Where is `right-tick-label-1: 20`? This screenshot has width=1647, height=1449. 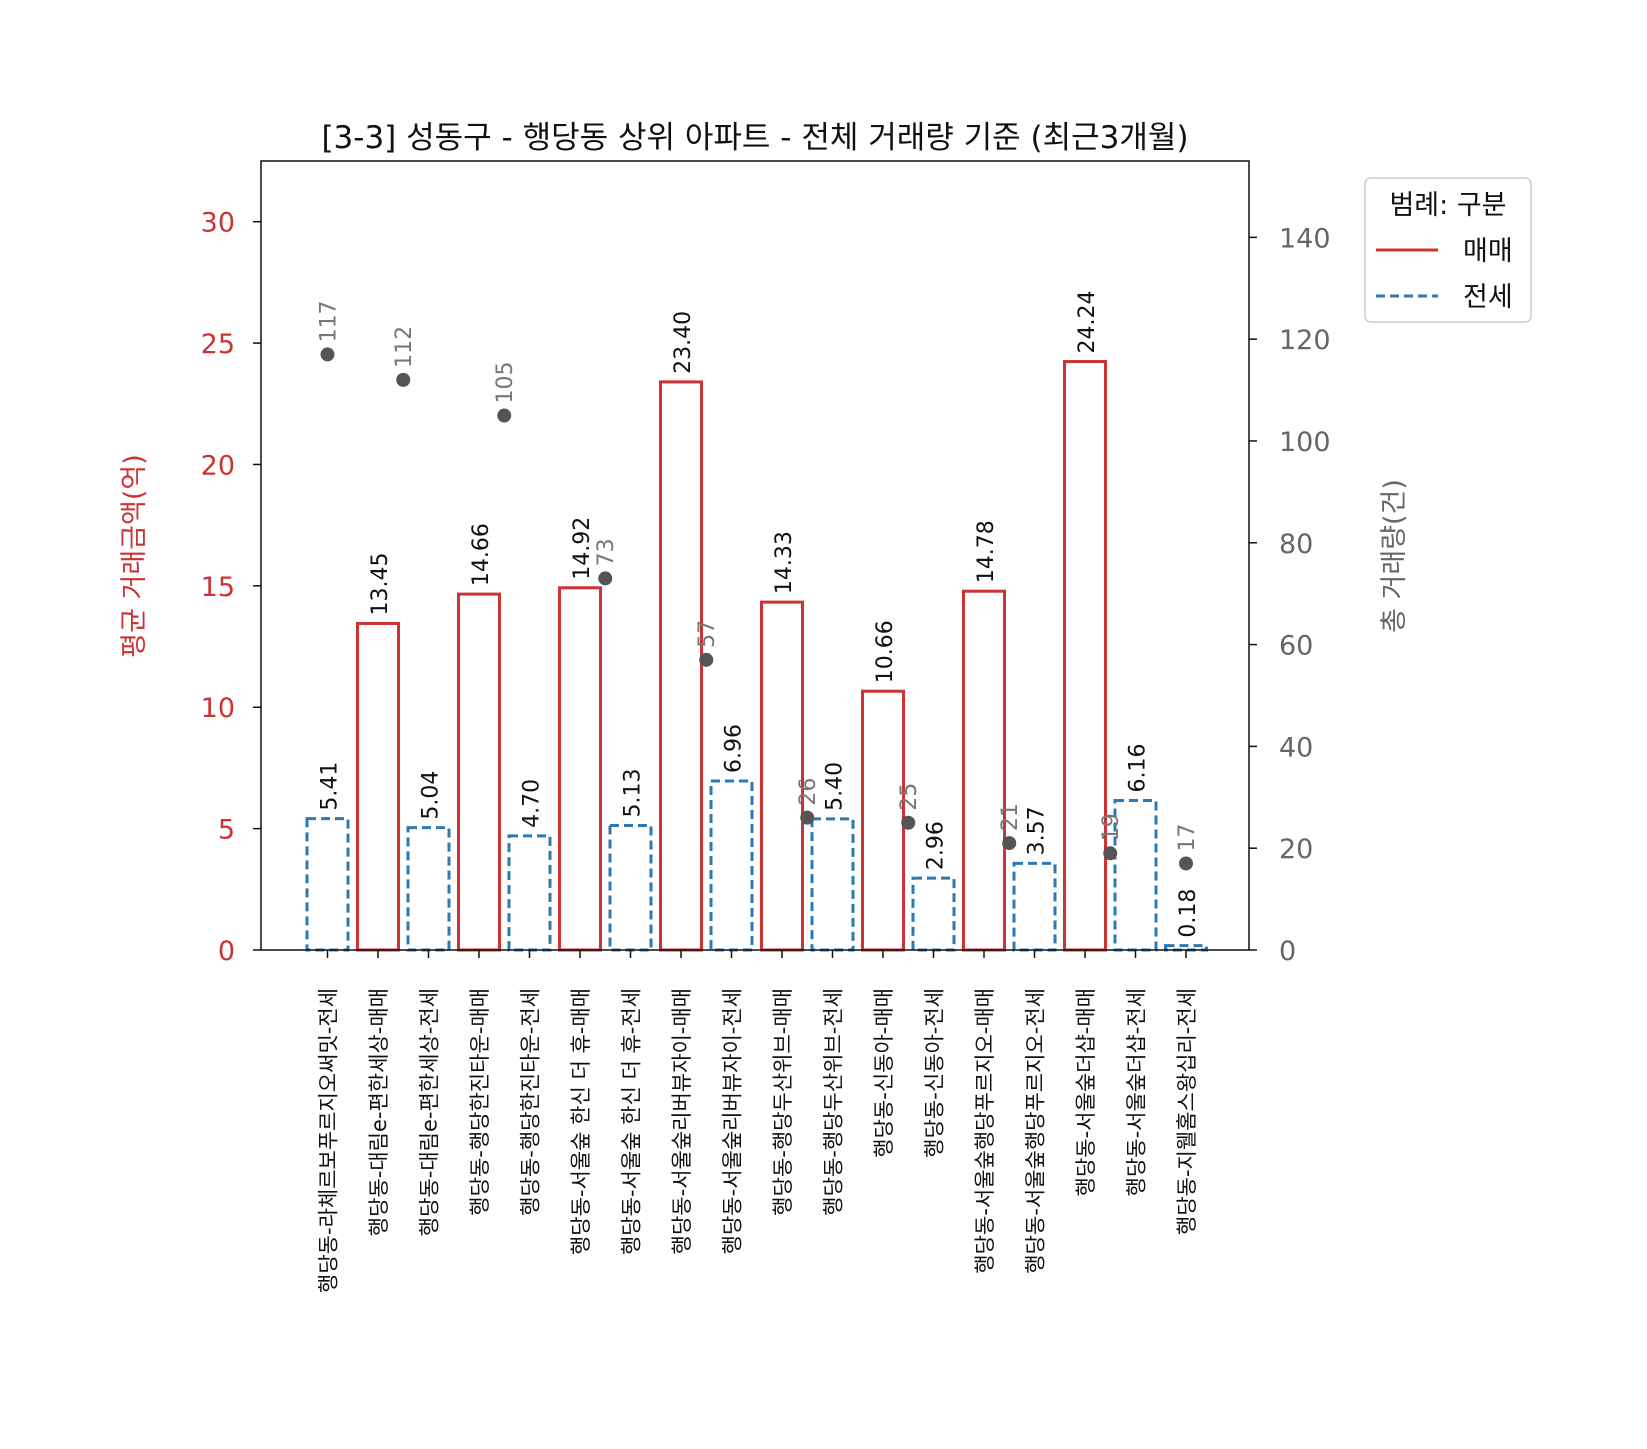
right-tick-label-1: 20 is located at coordinates (1296, 849).